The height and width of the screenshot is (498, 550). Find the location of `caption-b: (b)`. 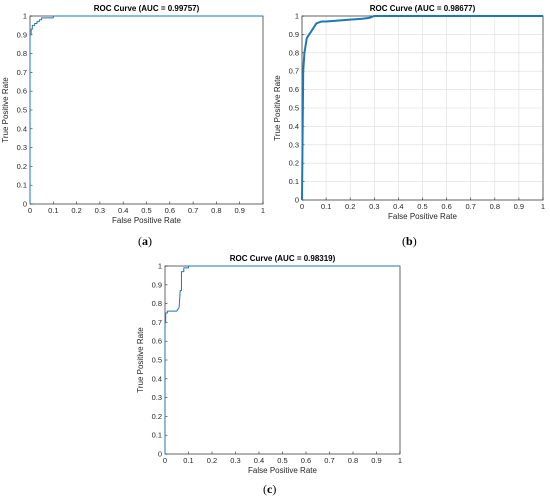

caption-b: (b) is located at coordinates (409, 241).